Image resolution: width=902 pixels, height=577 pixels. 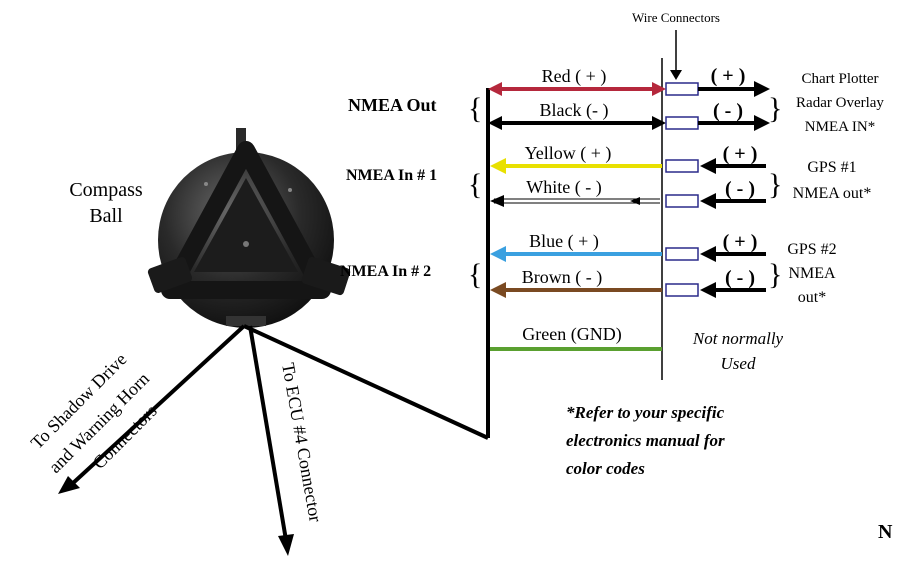 I want to click on wire-black, so click(x=577, y=123).